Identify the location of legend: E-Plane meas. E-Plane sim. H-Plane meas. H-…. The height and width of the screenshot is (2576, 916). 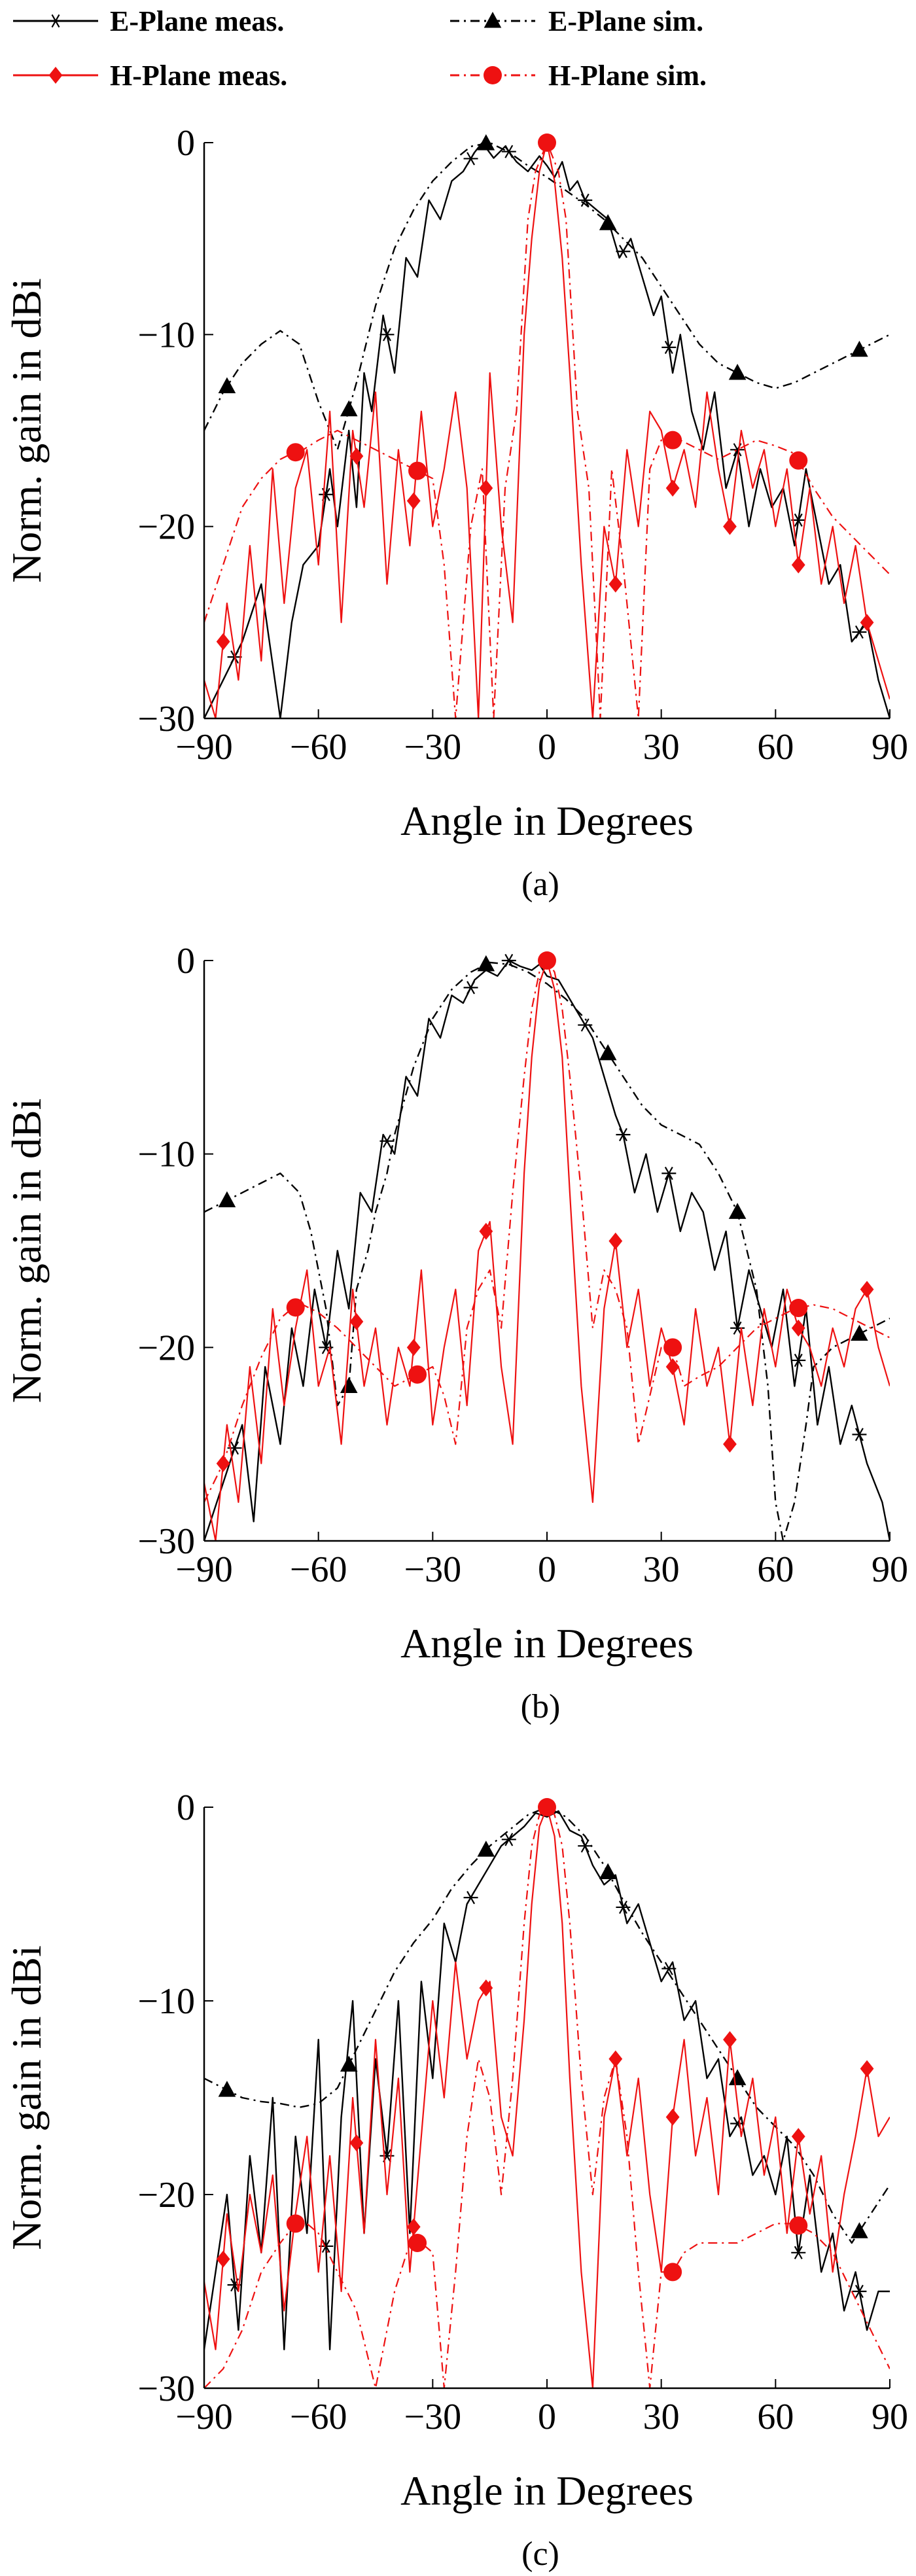
(360, 49).